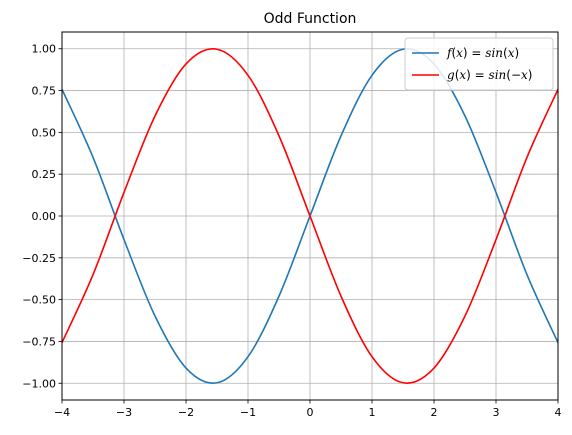 This screenshot has height=435, width=572. I want to click on legend-label-part: f, so click(450, 53).